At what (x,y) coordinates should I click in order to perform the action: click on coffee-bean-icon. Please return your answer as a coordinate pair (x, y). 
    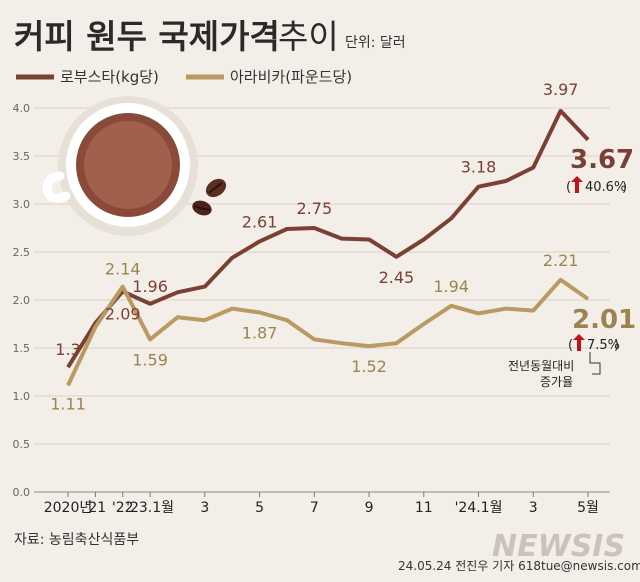
    Looking at the image, I should click on (209, 197).